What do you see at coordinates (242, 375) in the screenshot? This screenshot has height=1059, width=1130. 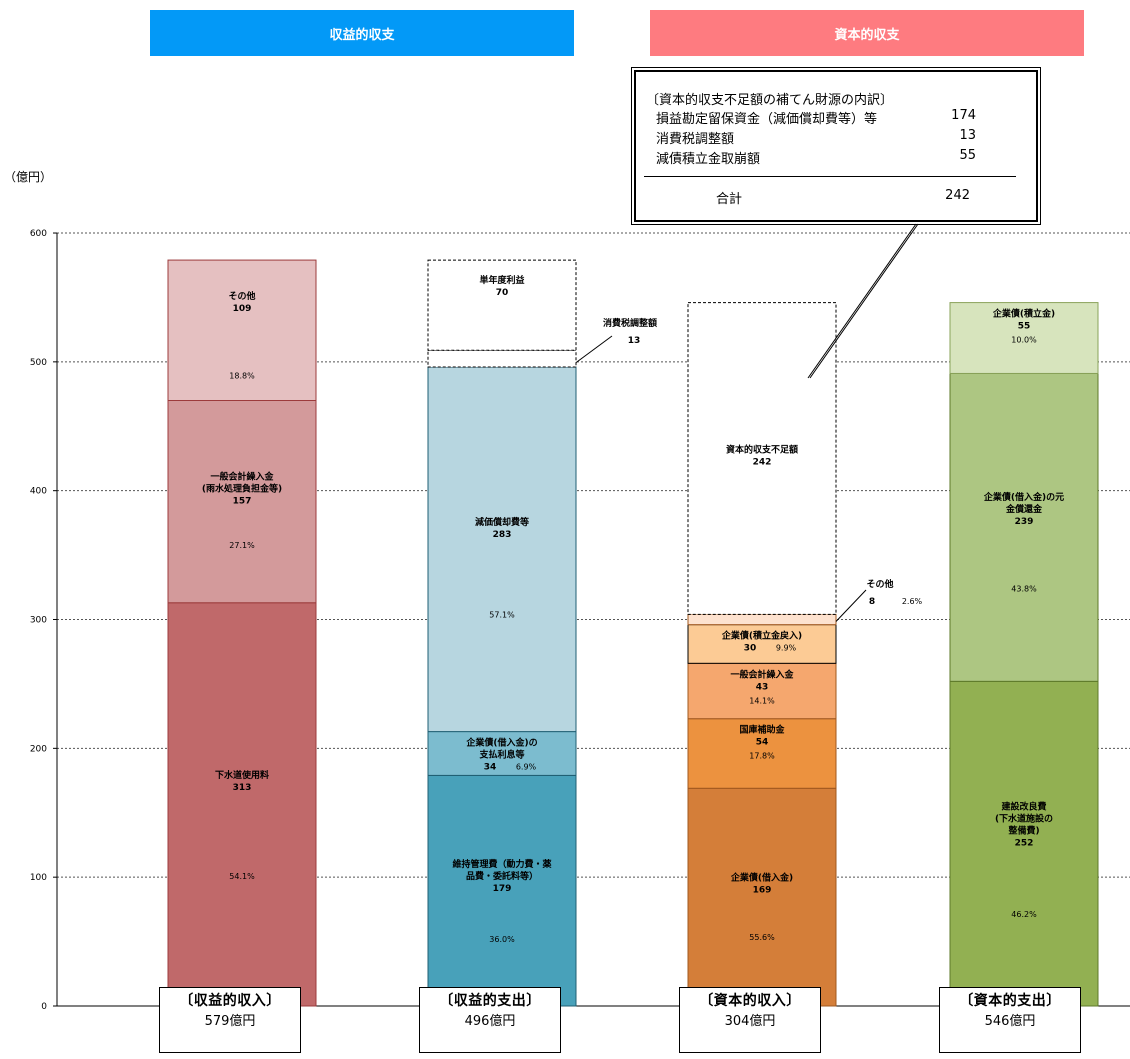 I see `segment-percent: 18.8%` at bounding box center [242, 375].